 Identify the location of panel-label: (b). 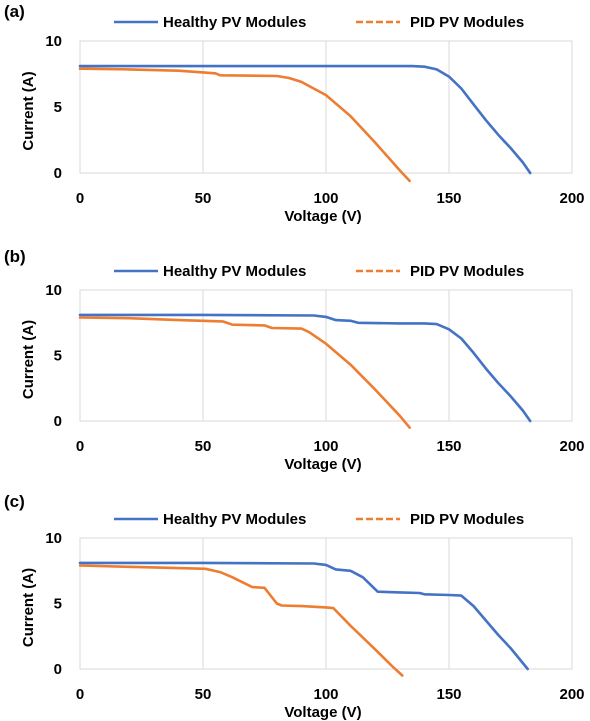
(15, 256).